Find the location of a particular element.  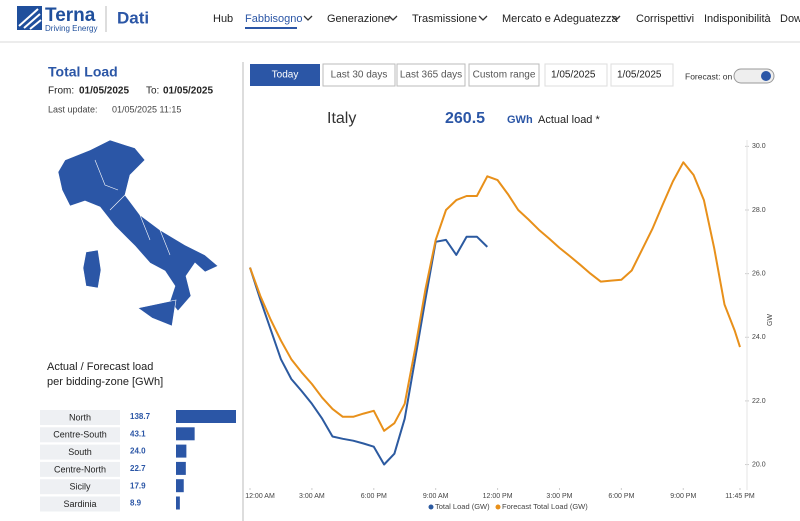

total-caption: Actual load * is located at coordinates (569, 120).